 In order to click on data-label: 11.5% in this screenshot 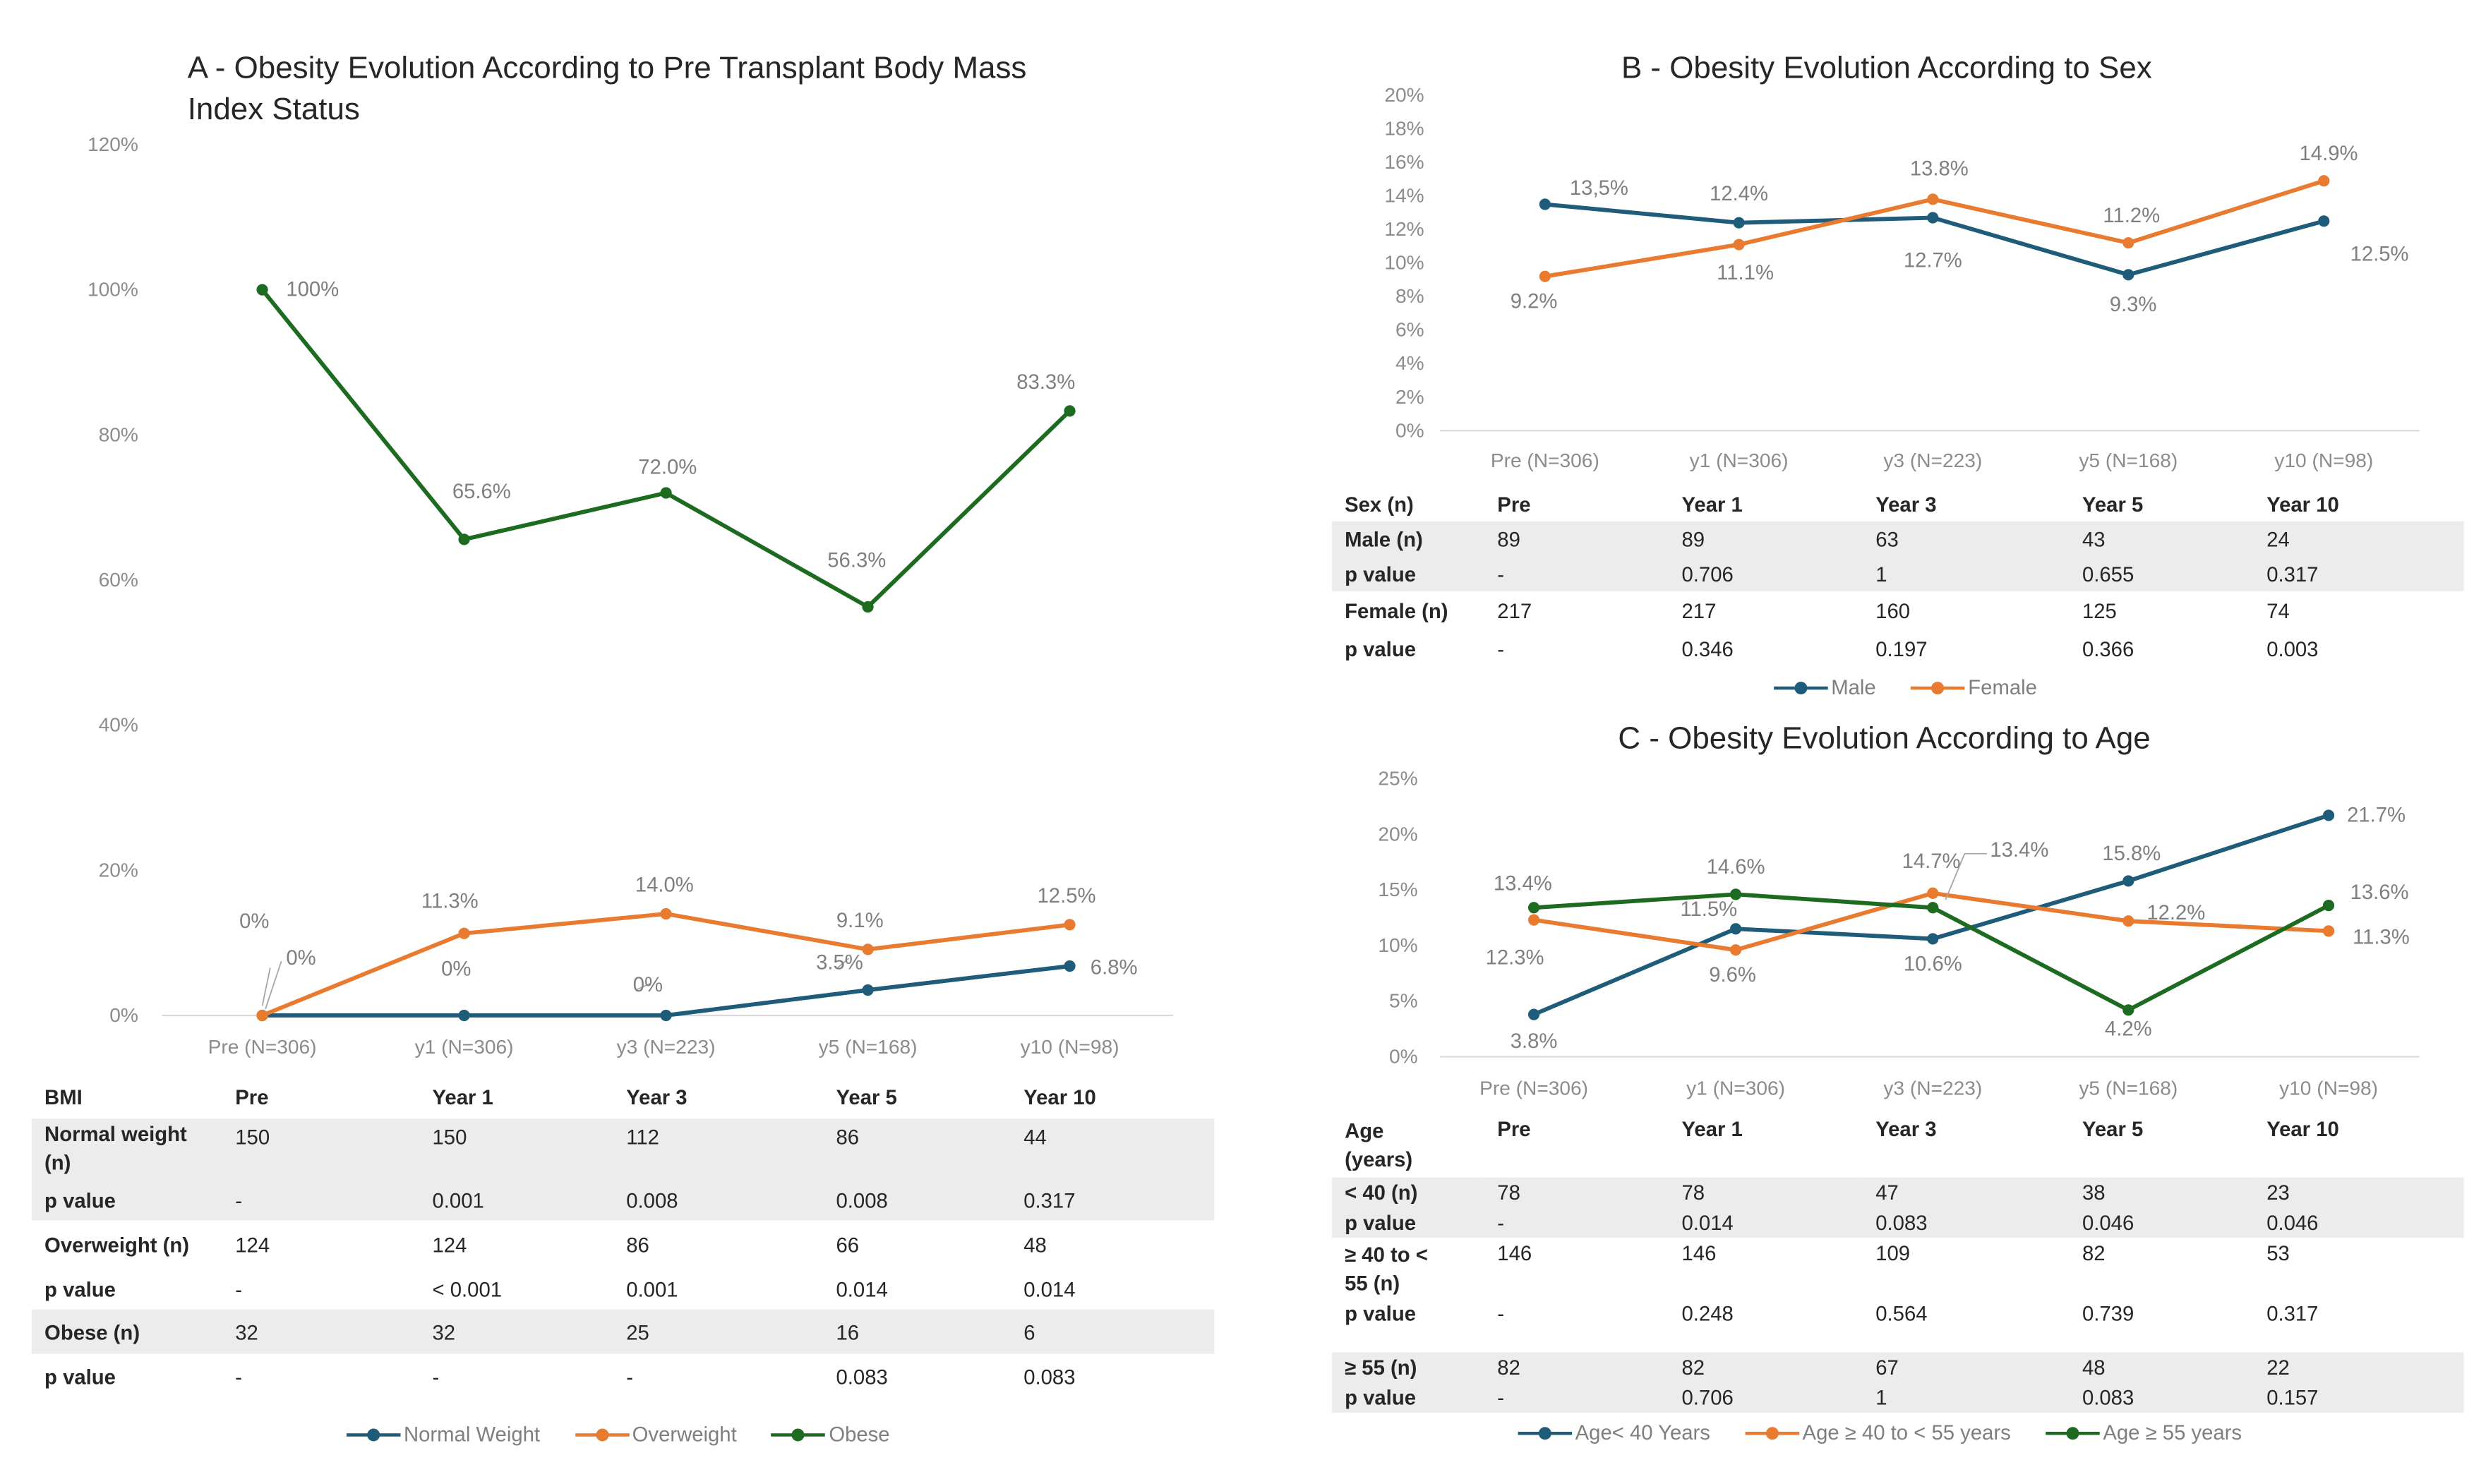, I will do `click(1708, 909)`.